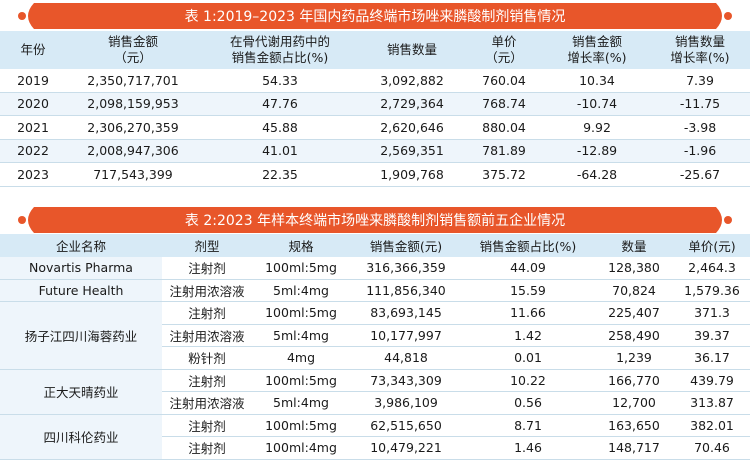  I want to click on table1-cell: 2020, so click(33, 104).